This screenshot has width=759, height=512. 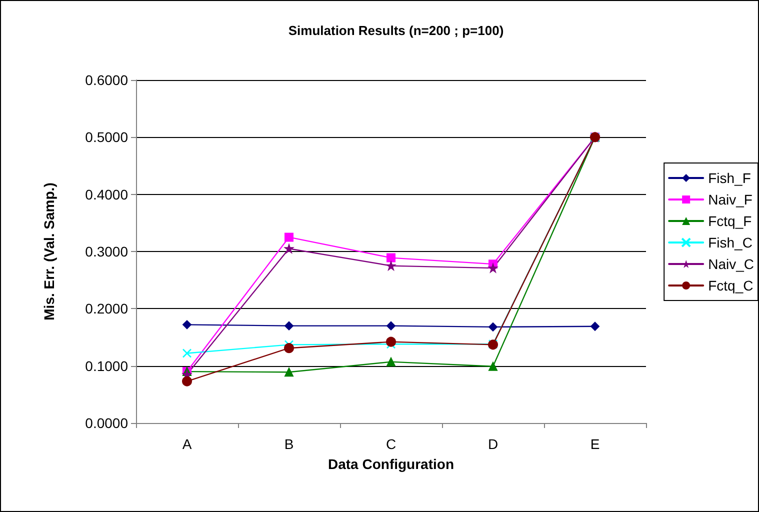 I want to click on x-tick-label: C, so click(x=391, y=444).